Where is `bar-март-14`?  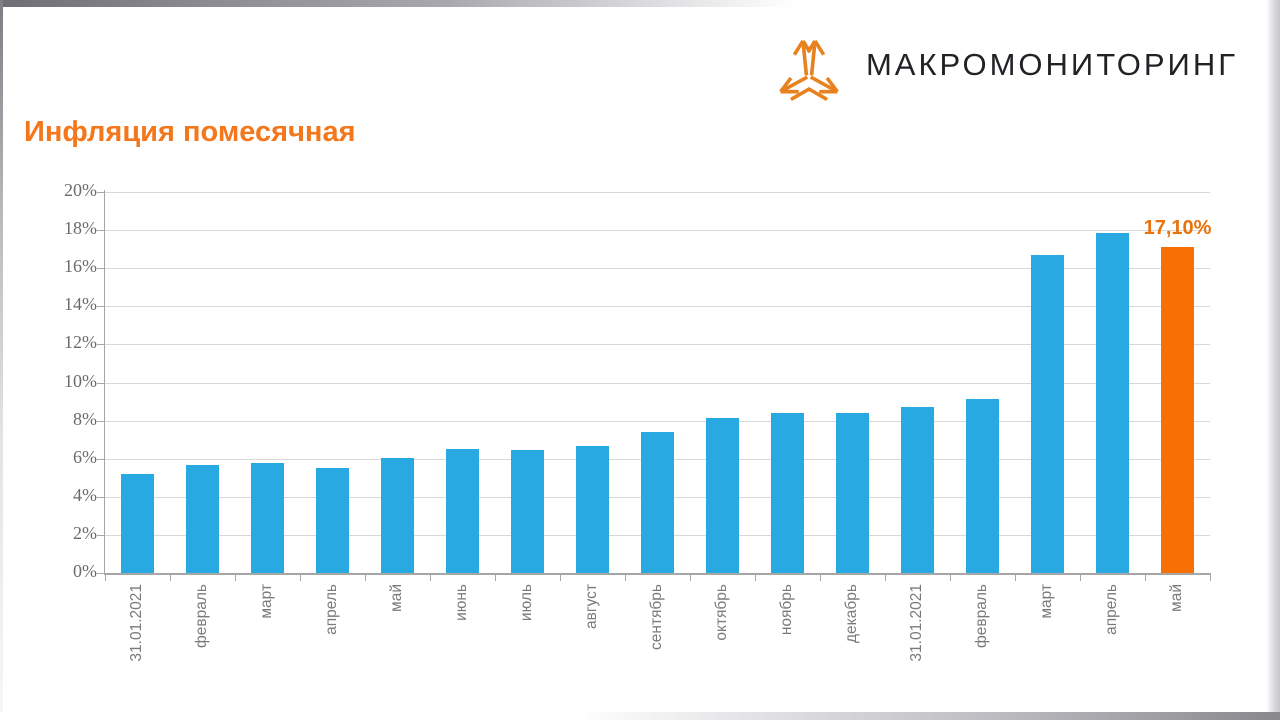 bar-март-14 is located at coordinates (1047, 413).